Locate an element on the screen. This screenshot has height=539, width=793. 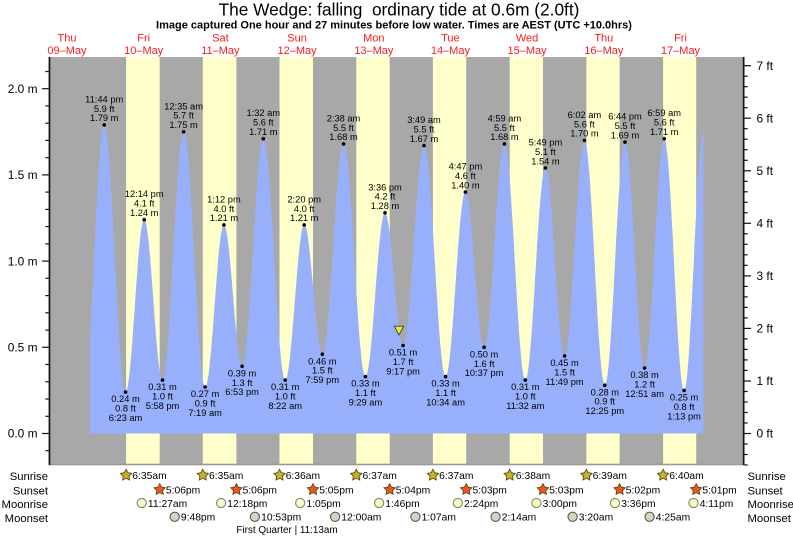
svg-text: 6:39am is located at coordinates (610, 476).